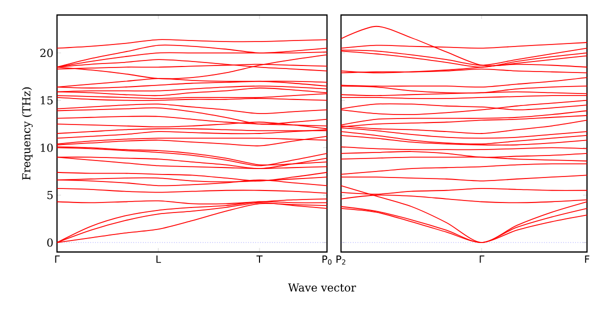 The height and width of the screenshot is (310, 606). I want to click on x-tick-label: T, so click(259, 259).